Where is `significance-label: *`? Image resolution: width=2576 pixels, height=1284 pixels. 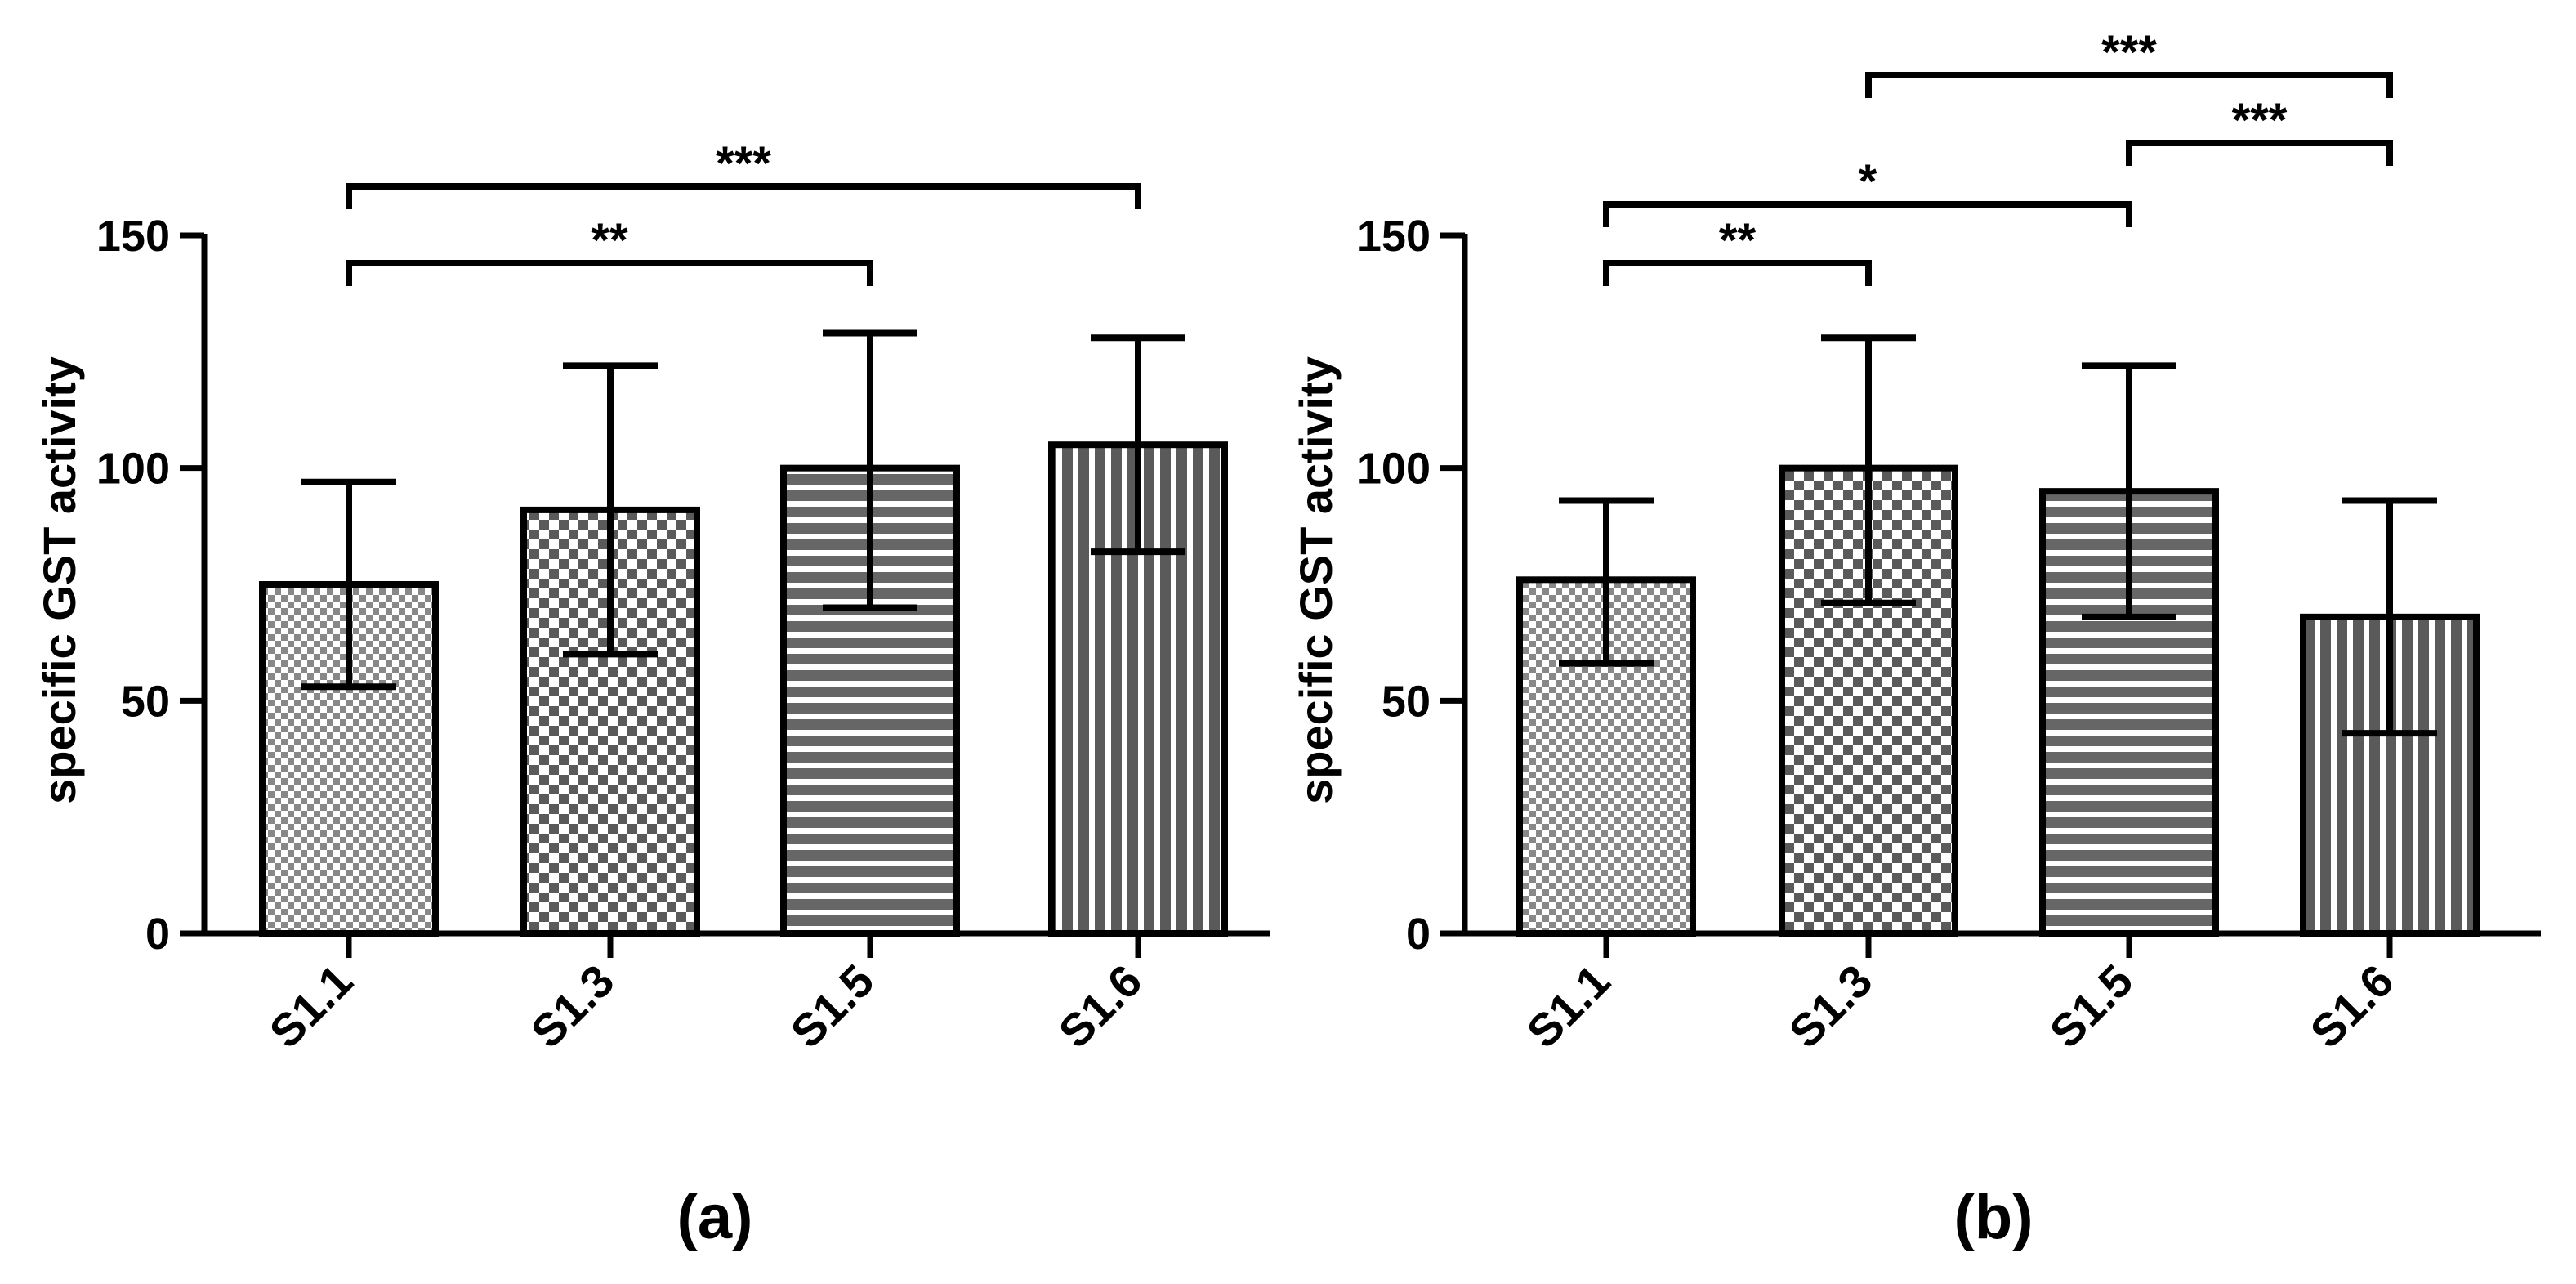
significance-label: * is located at coordinates (1868, 181).